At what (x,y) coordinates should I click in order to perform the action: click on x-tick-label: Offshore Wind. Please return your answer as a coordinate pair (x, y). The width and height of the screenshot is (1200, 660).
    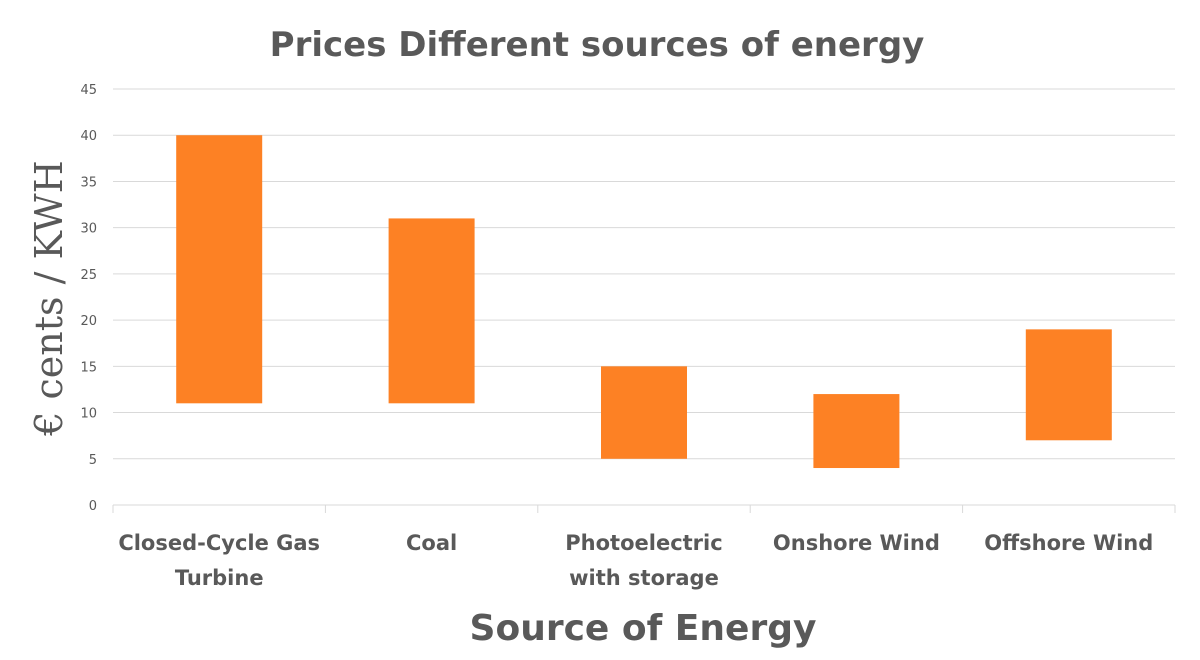
    Looking at the image, I should click on (1068, 543).